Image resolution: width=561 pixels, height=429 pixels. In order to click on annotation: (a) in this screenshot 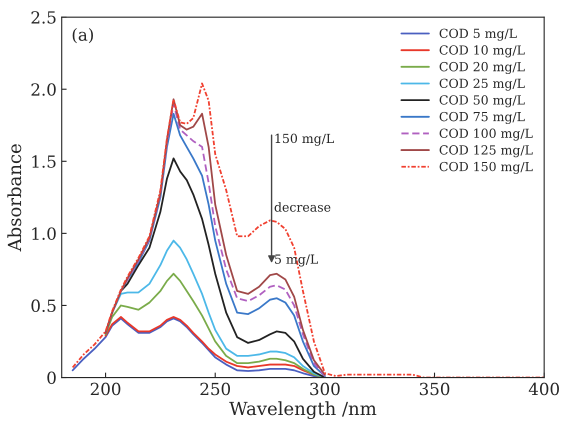, I will do `click(82, 36)`.